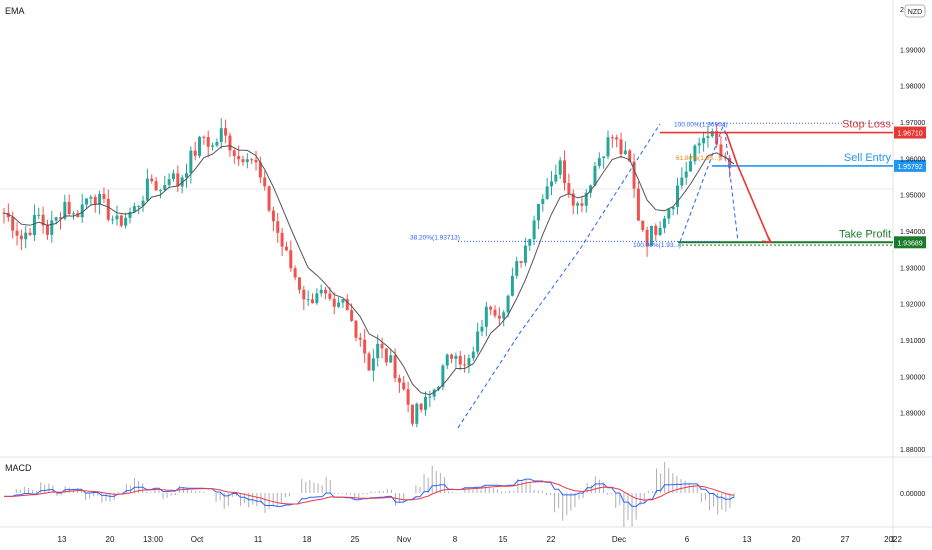 The width and height of the screenshot is (932, 550). Describe the element at coordinates (912, 450) in the screenshot. I see `price-tick-label: 1.88000` at that location.